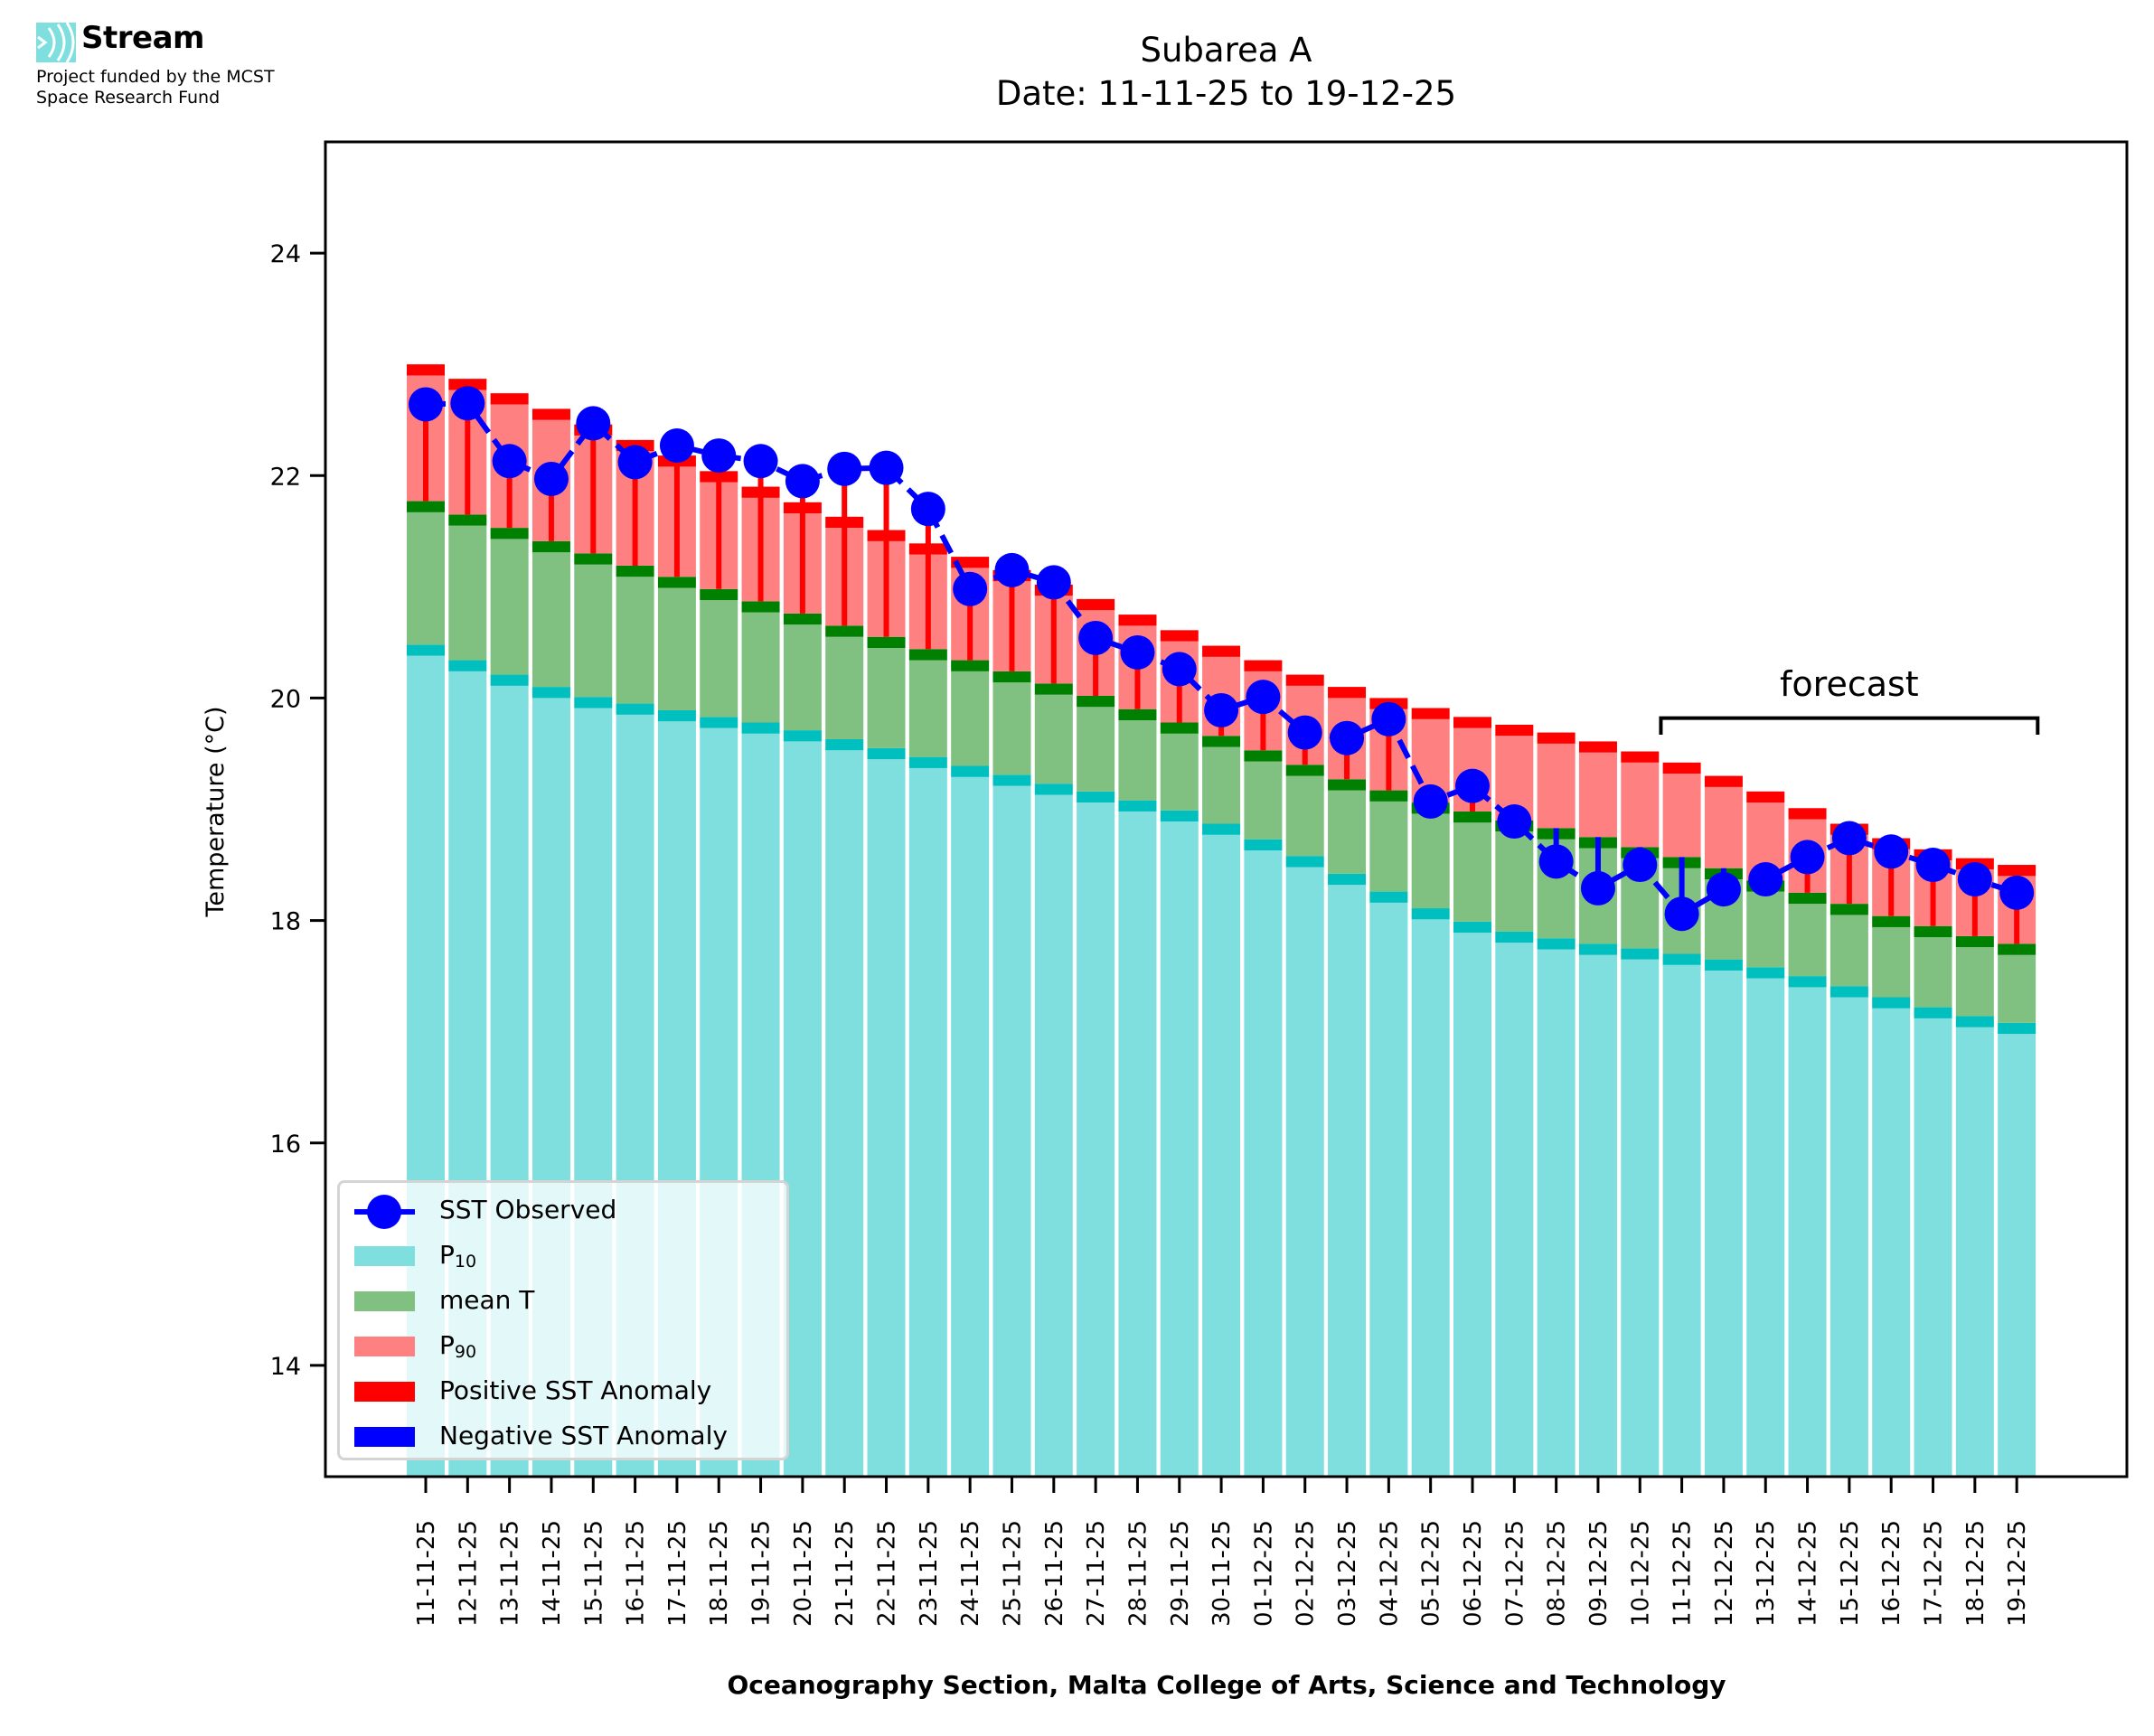 The image size is (2154, 1736). Describe the element at coordinates (575, 1390) in the screenshot. I see `legend-label-positive-anomaly: Positive SST Anomaly` at that location.